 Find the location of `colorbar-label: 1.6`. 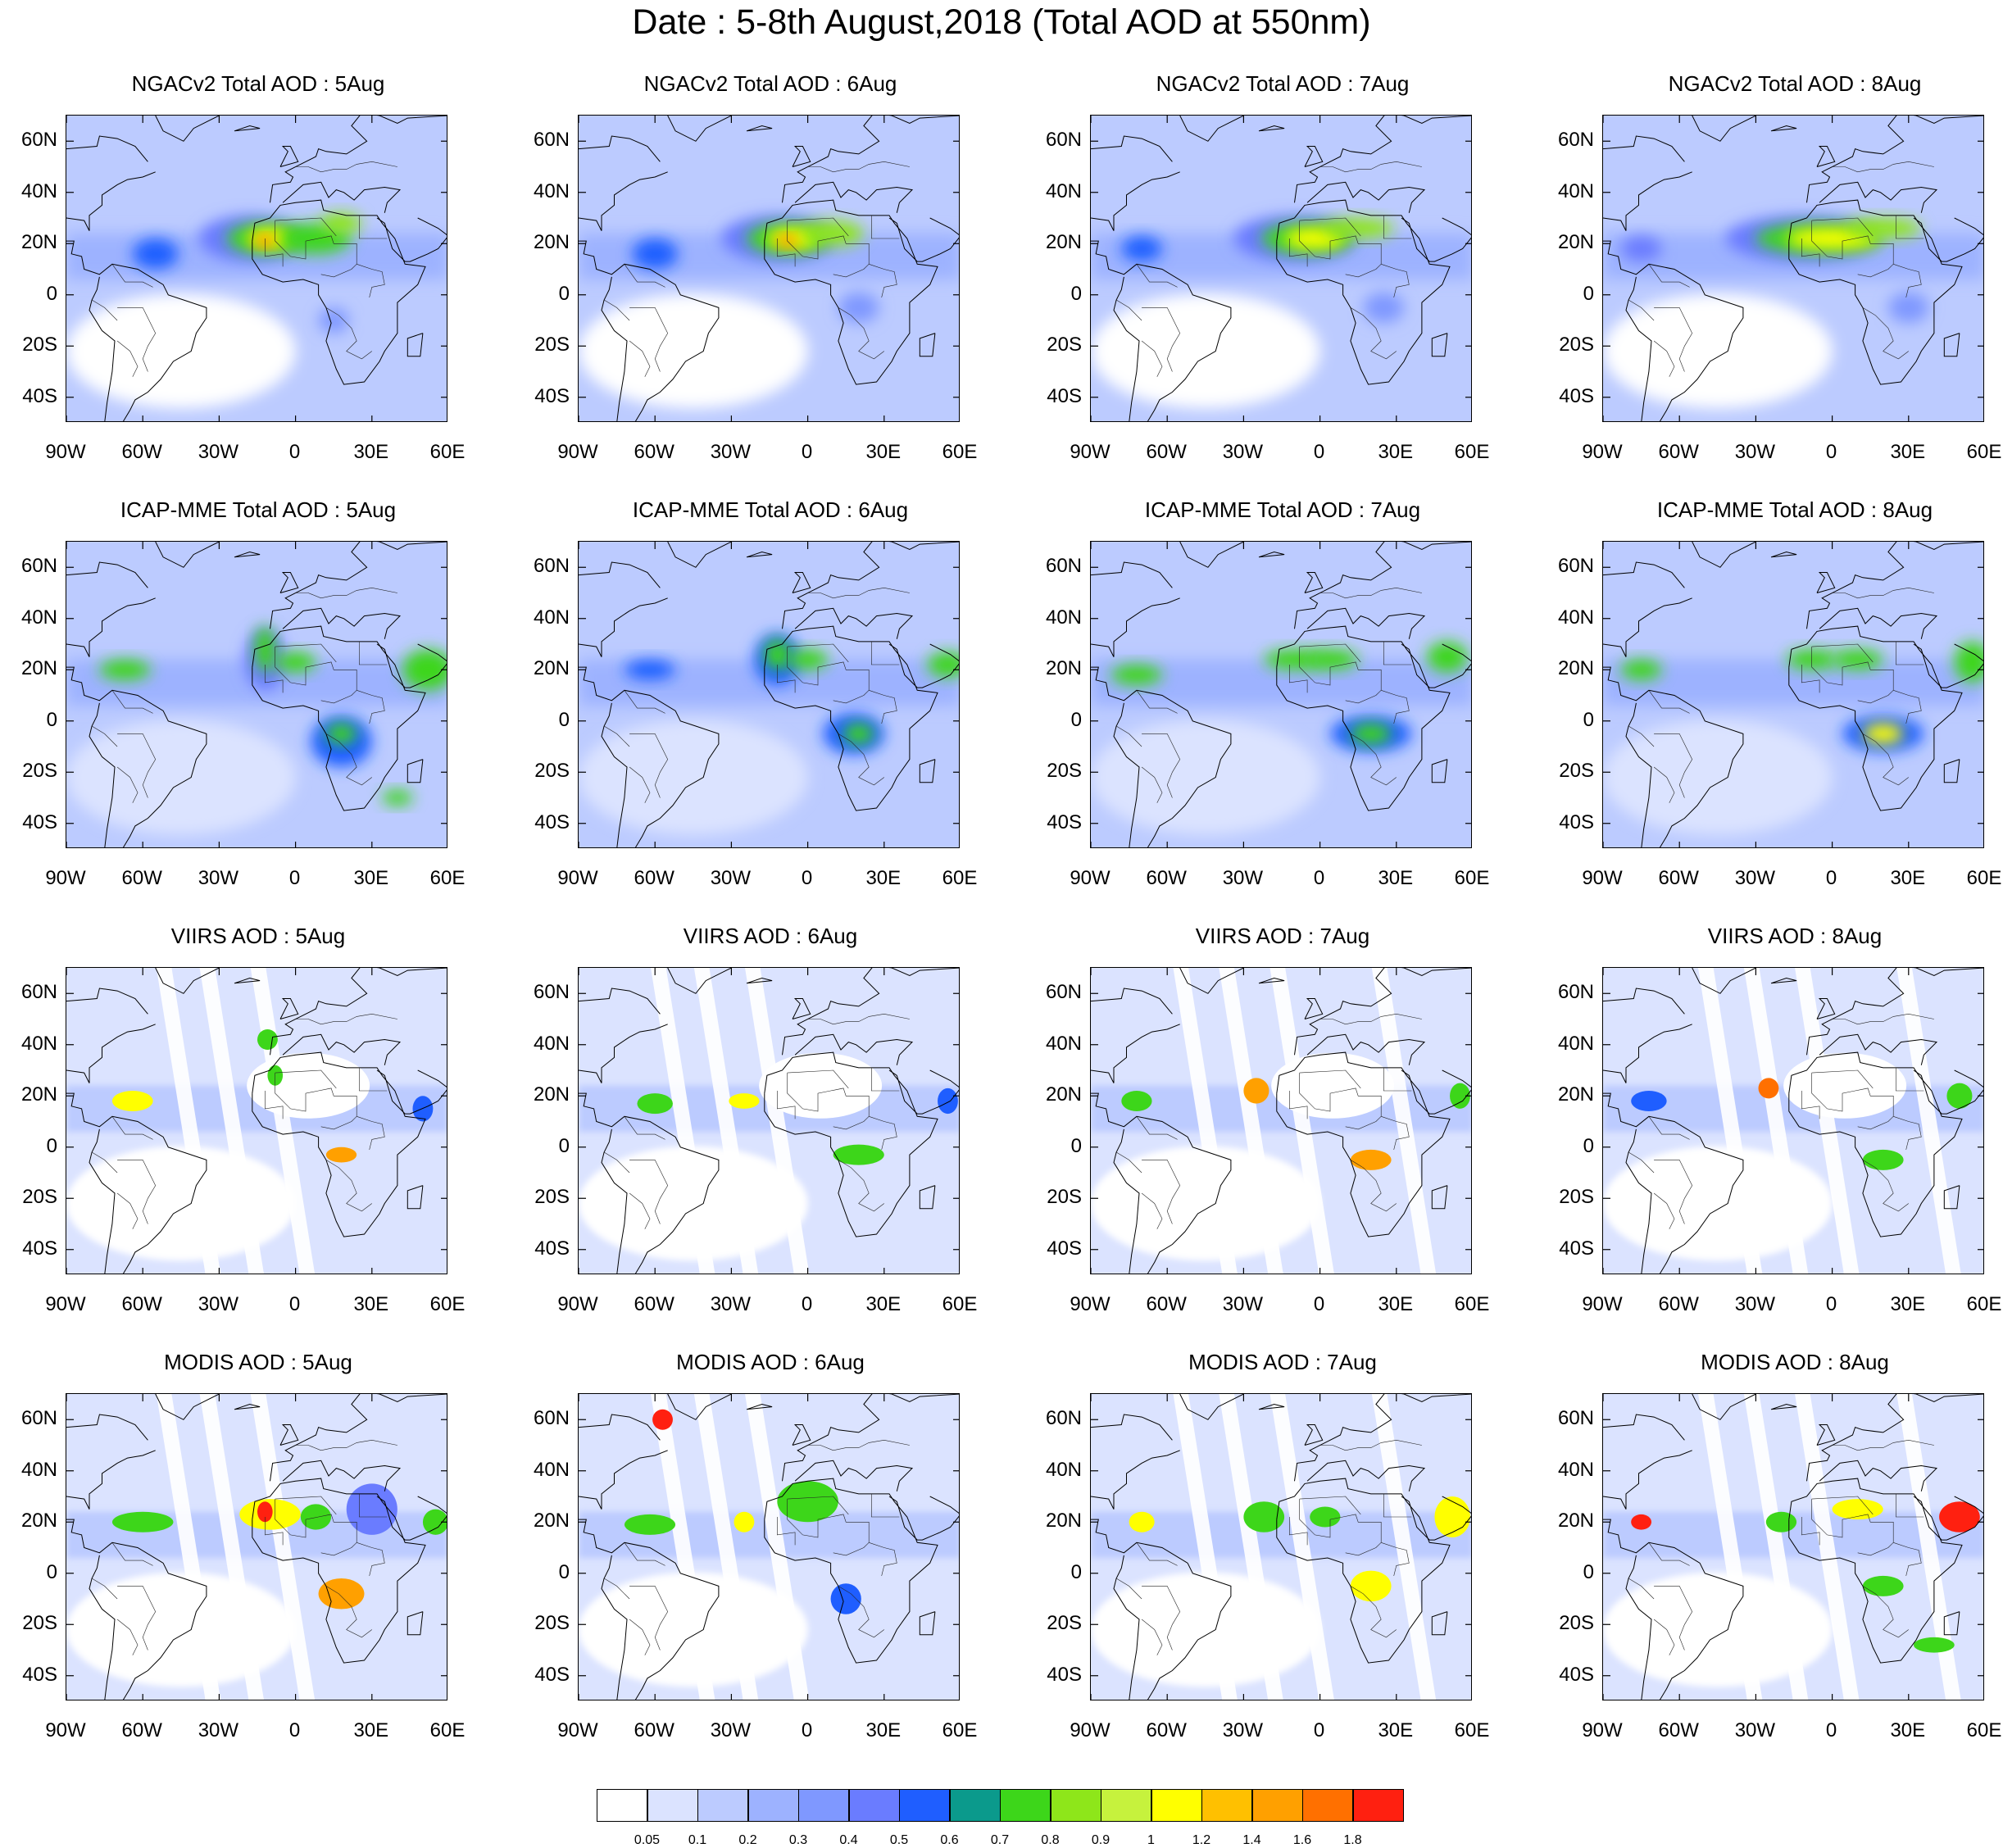

colorbar-label: 1.6 is located at coordinates (1302, 1840).